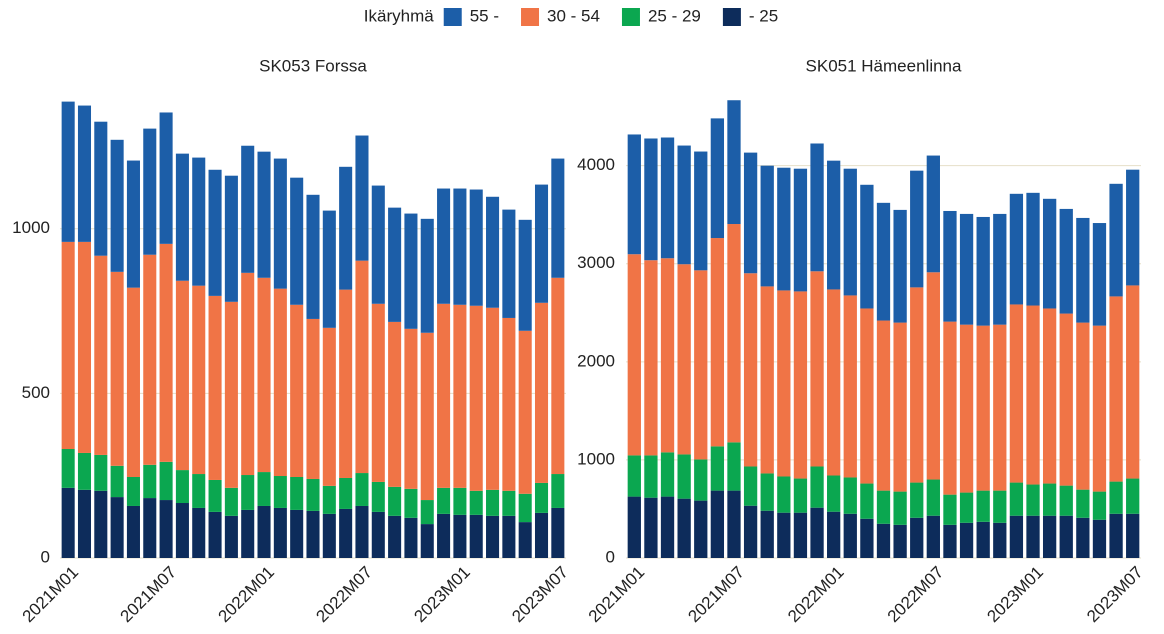 The width and height of the screenshot is (1164, 634). What do you see at coordinates (596, 262) in the screenshot?
I see `y-tick-label: 3000` at bounding box center [596, 262].